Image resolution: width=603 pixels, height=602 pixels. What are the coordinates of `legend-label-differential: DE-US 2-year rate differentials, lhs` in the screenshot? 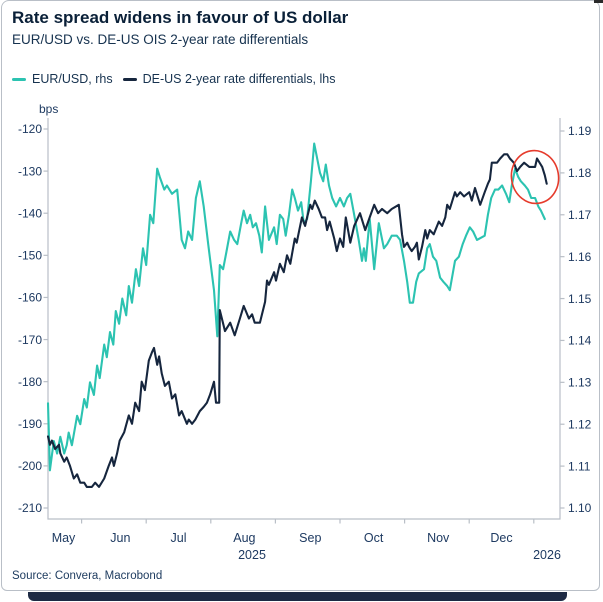 It's located at (239, 79).